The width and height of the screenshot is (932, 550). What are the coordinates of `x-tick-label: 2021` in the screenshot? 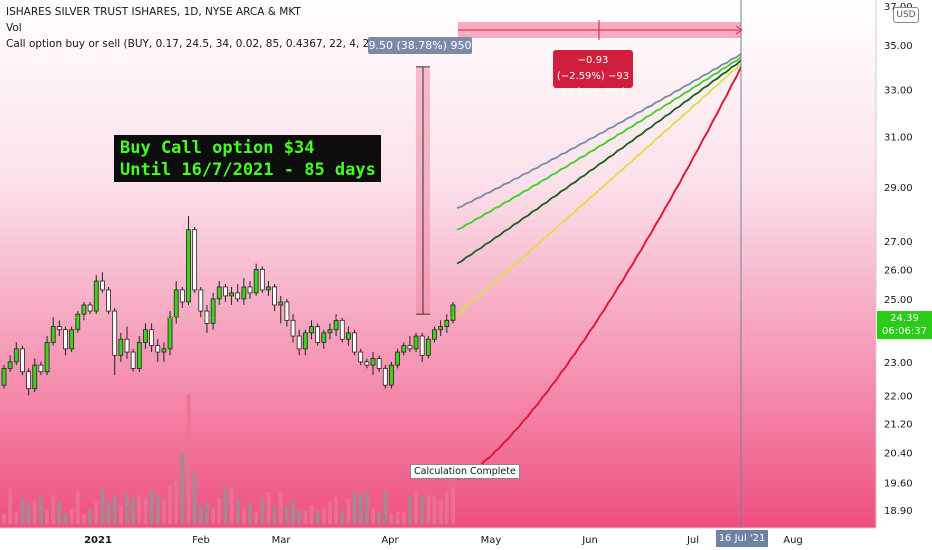 It's located at (98, 540).